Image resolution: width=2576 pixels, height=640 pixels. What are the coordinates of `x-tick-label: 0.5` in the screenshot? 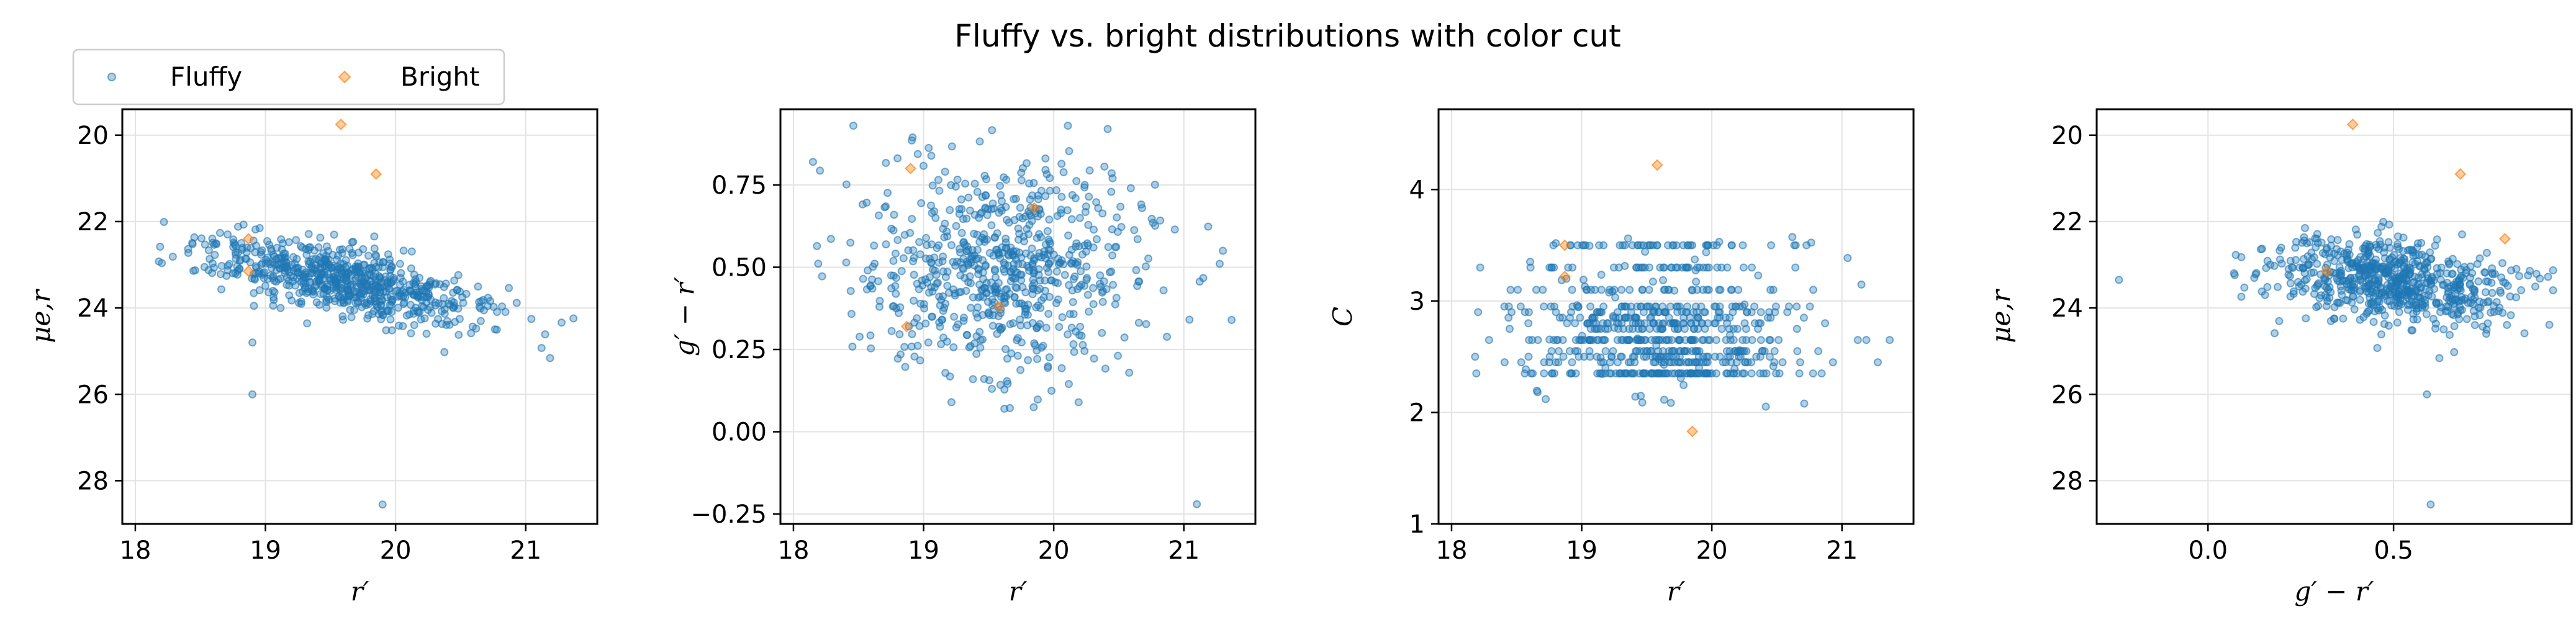 It's located at (2393, 550).